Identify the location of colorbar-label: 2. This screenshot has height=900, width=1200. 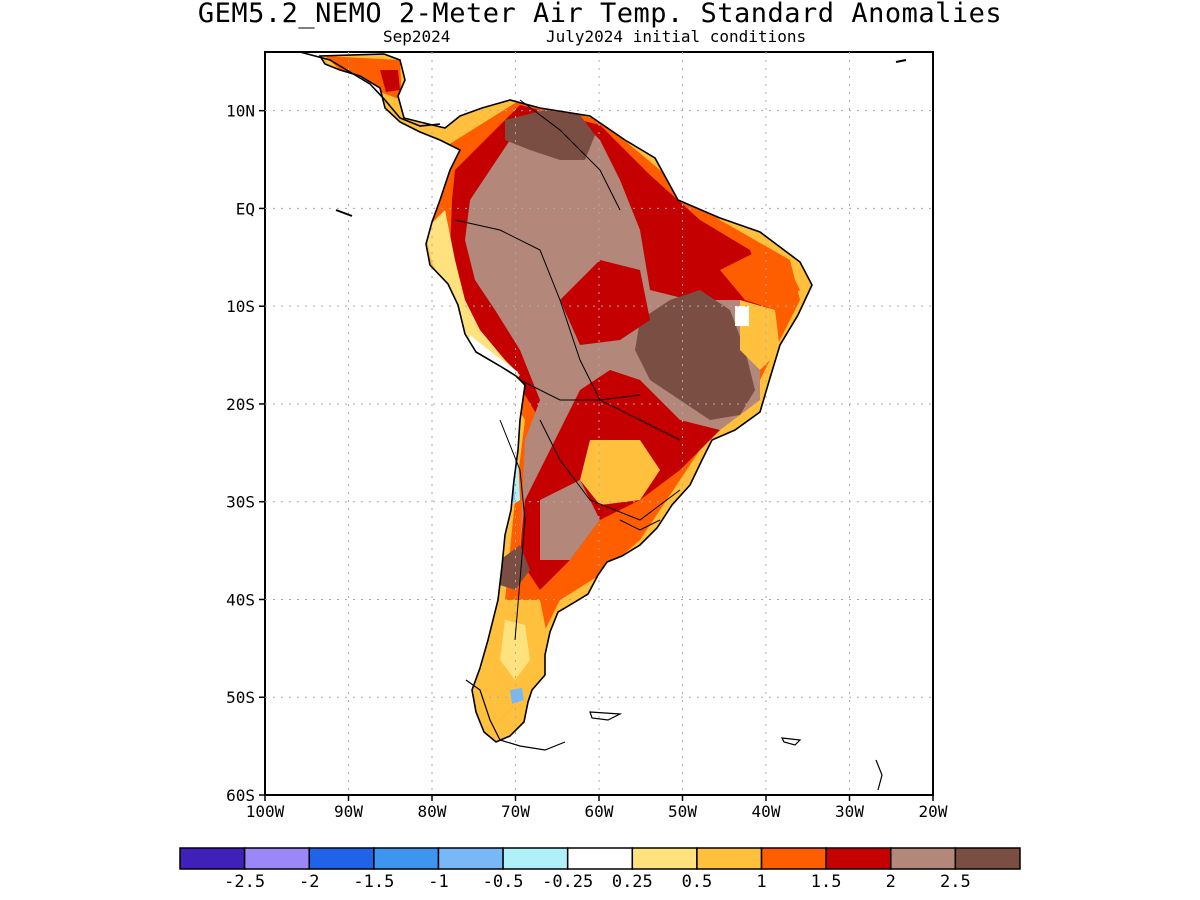
(891, 882).